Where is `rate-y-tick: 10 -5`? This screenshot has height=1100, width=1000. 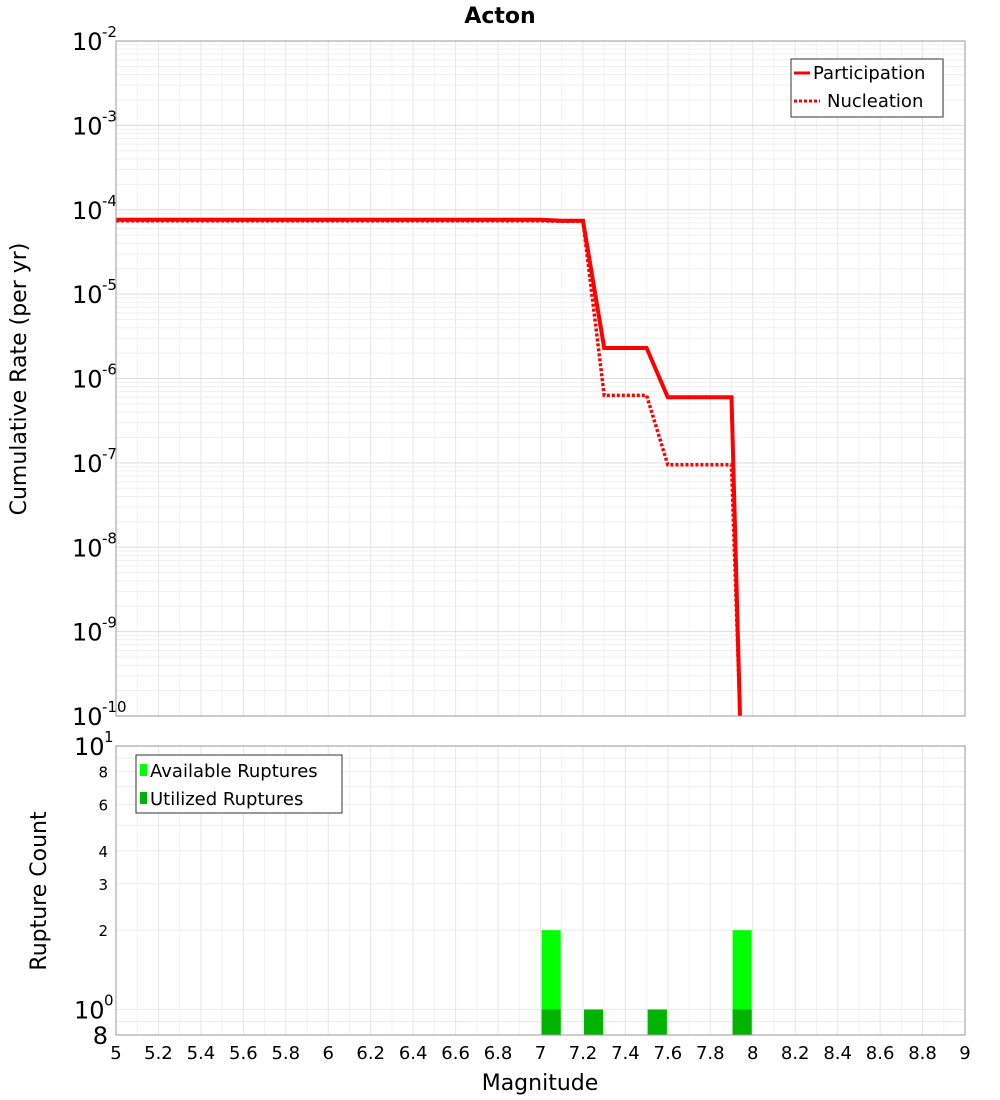
rate-y-tick: 10 -5 is located at coordinates (94, 292).